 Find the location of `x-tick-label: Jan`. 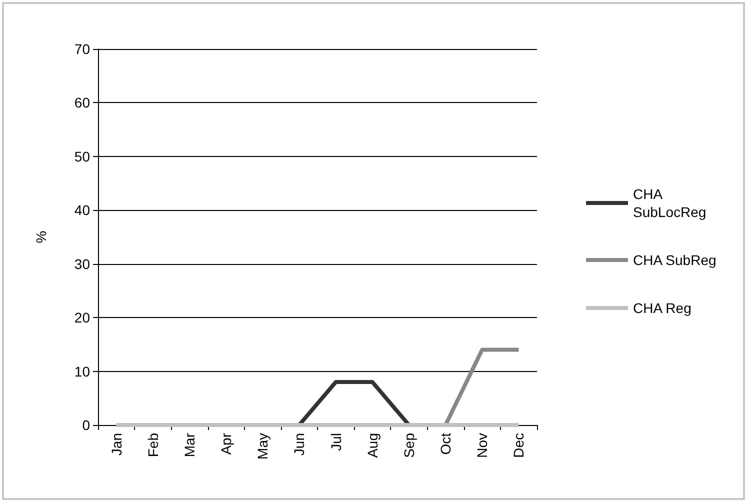

x-tick-label: Jan is located at coordinates (116, 444).